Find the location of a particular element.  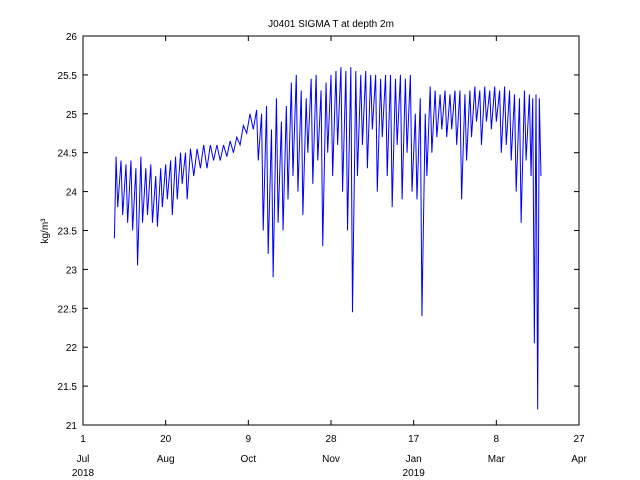

x-tick-label: 28 is located at coordinates (331, 439).